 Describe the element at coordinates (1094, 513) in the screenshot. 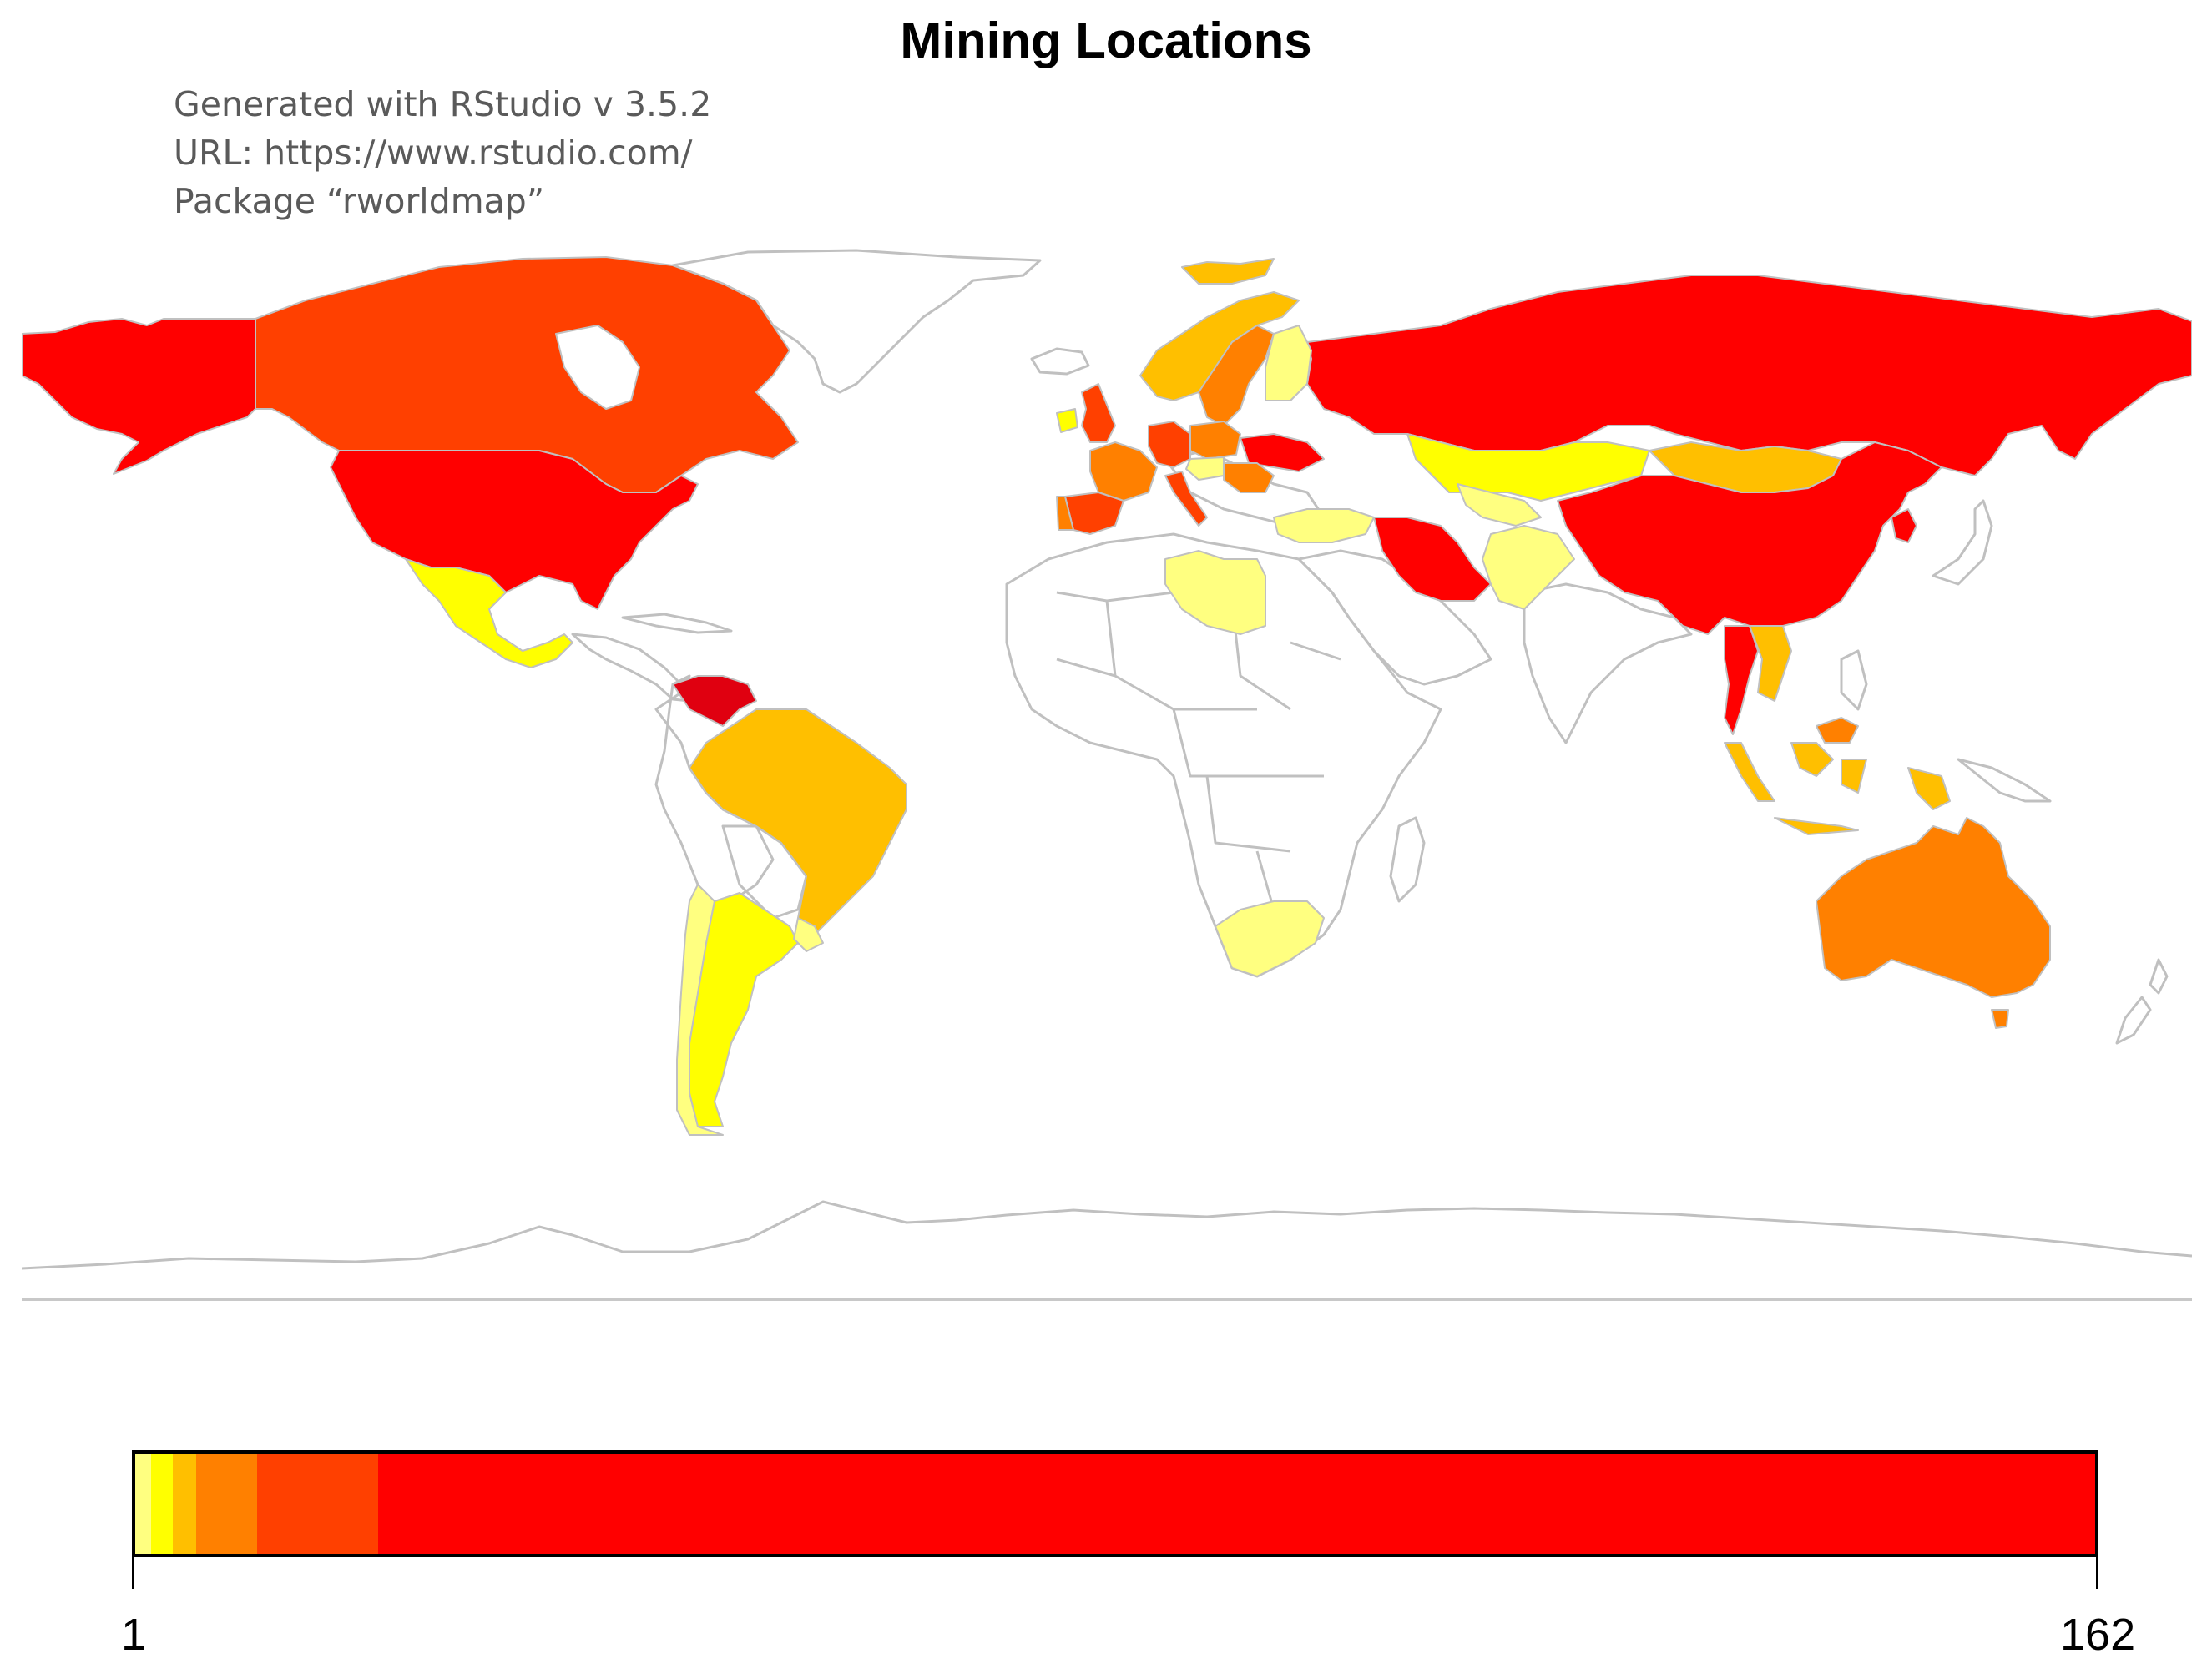

I see `country-spain` at that location.